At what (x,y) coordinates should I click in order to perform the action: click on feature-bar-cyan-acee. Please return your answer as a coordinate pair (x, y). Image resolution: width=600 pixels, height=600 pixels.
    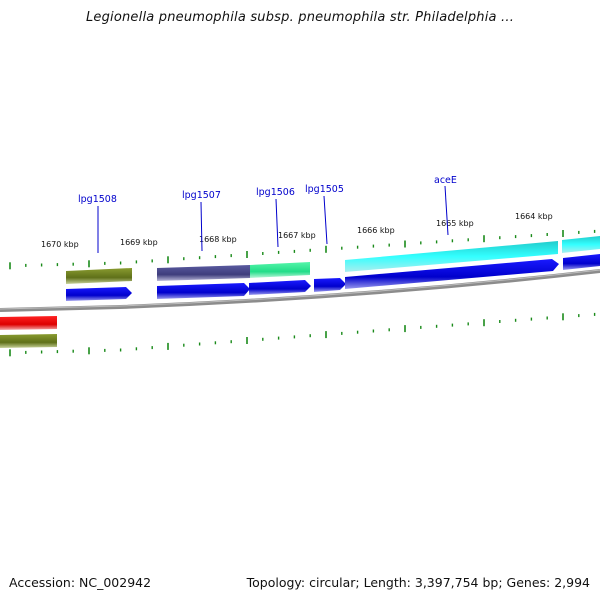
    Looking at the image, I should click on (451, 256).